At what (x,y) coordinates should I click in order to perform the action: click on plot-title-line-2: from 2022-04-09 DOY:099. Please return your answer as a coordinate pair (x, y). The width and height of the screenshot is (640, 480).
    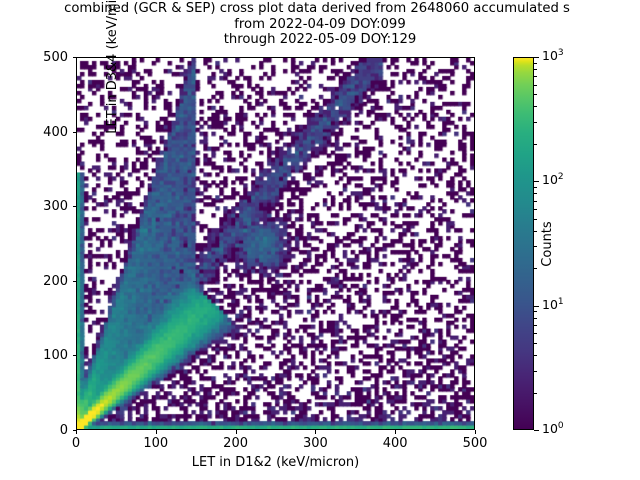
    Looking at the image, I should click on (320, 24).